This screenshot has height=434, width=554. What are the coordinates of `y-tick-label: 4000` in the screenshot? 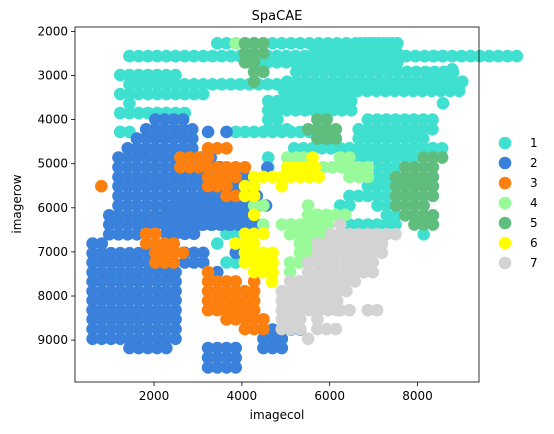 It's located at (52, 120).